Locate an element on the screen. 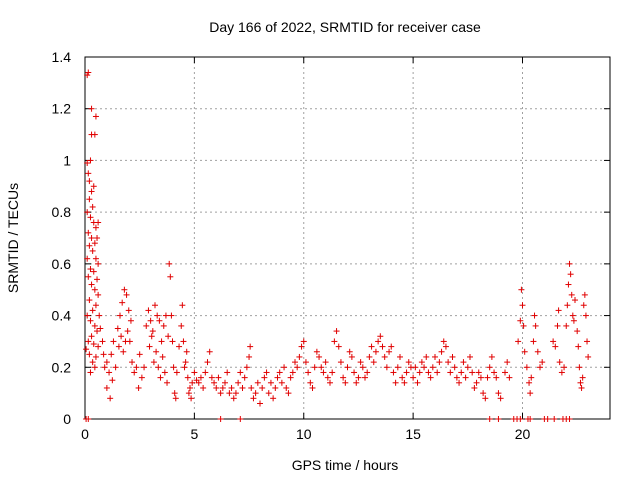  x-tick-label: 5 is located at coordinates (194, 434).